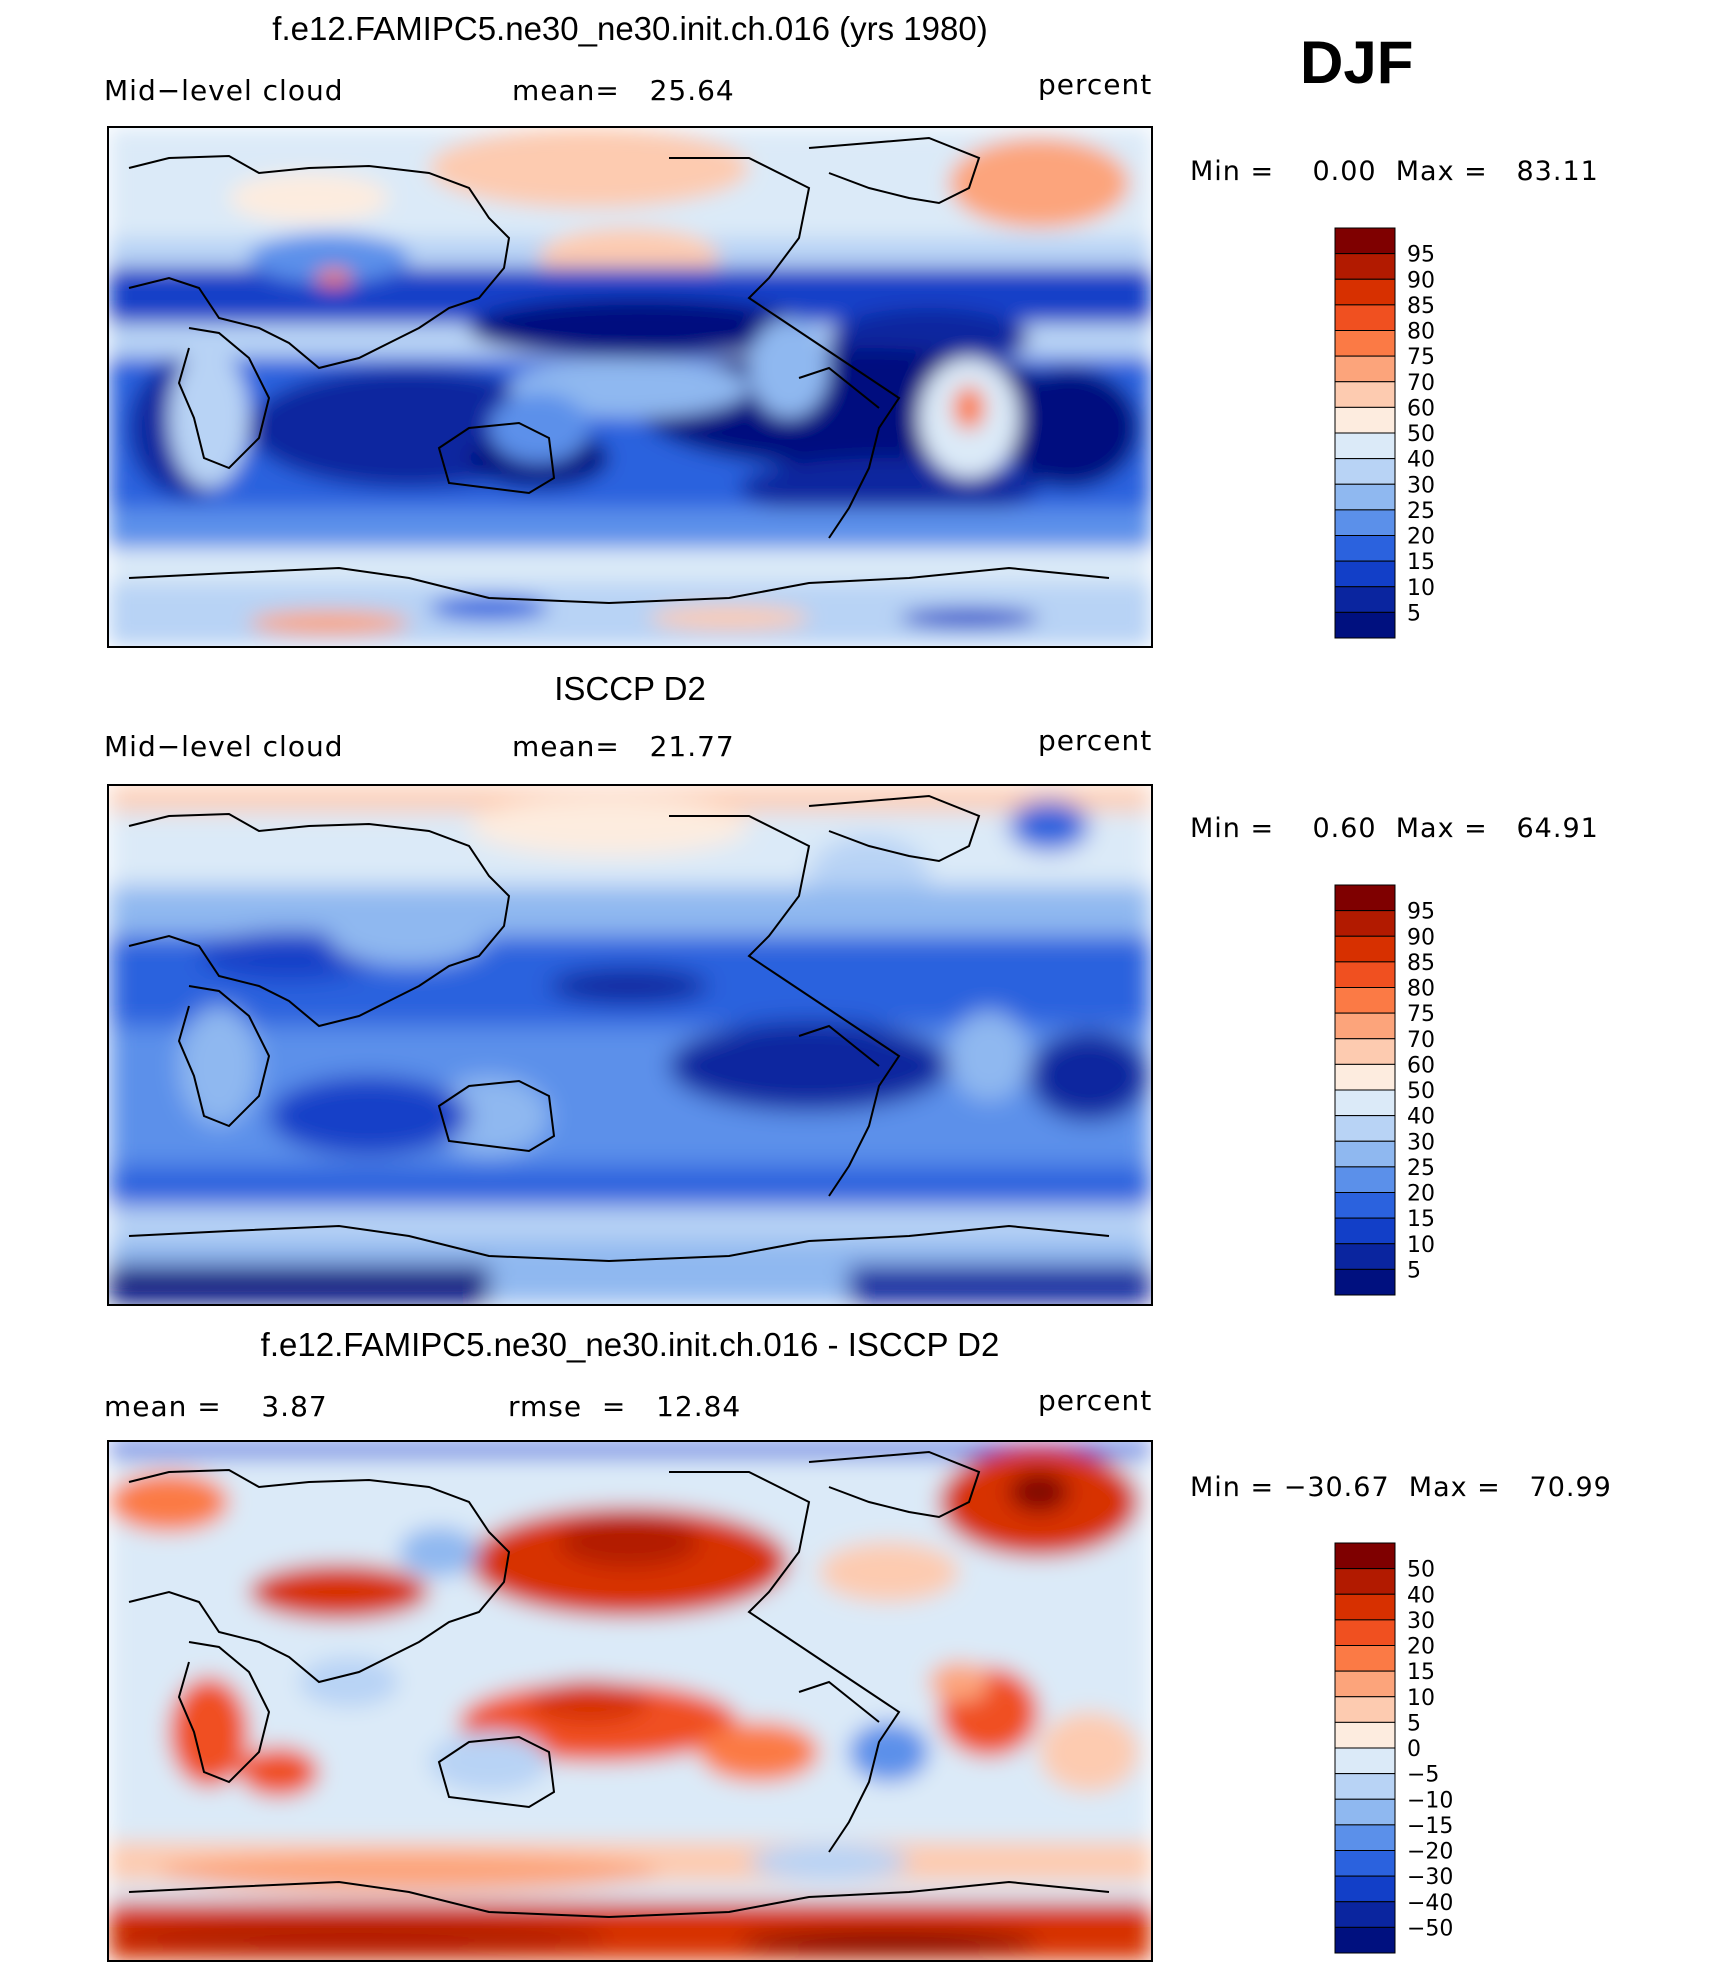 This screenshot has height=1963, width=1710. Describe the element at coordinates (1421, 1698) in the screenshot. I see `panel-3-colorbar-tick-label: 10` at that location.